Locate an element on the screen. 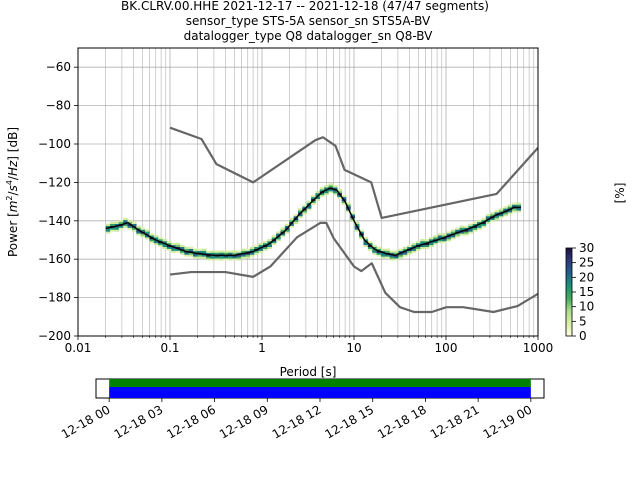 Image resolution: width=640 pixels, height=480 pixels. y-tick-label: −200 is located at coordinates (54, 336).